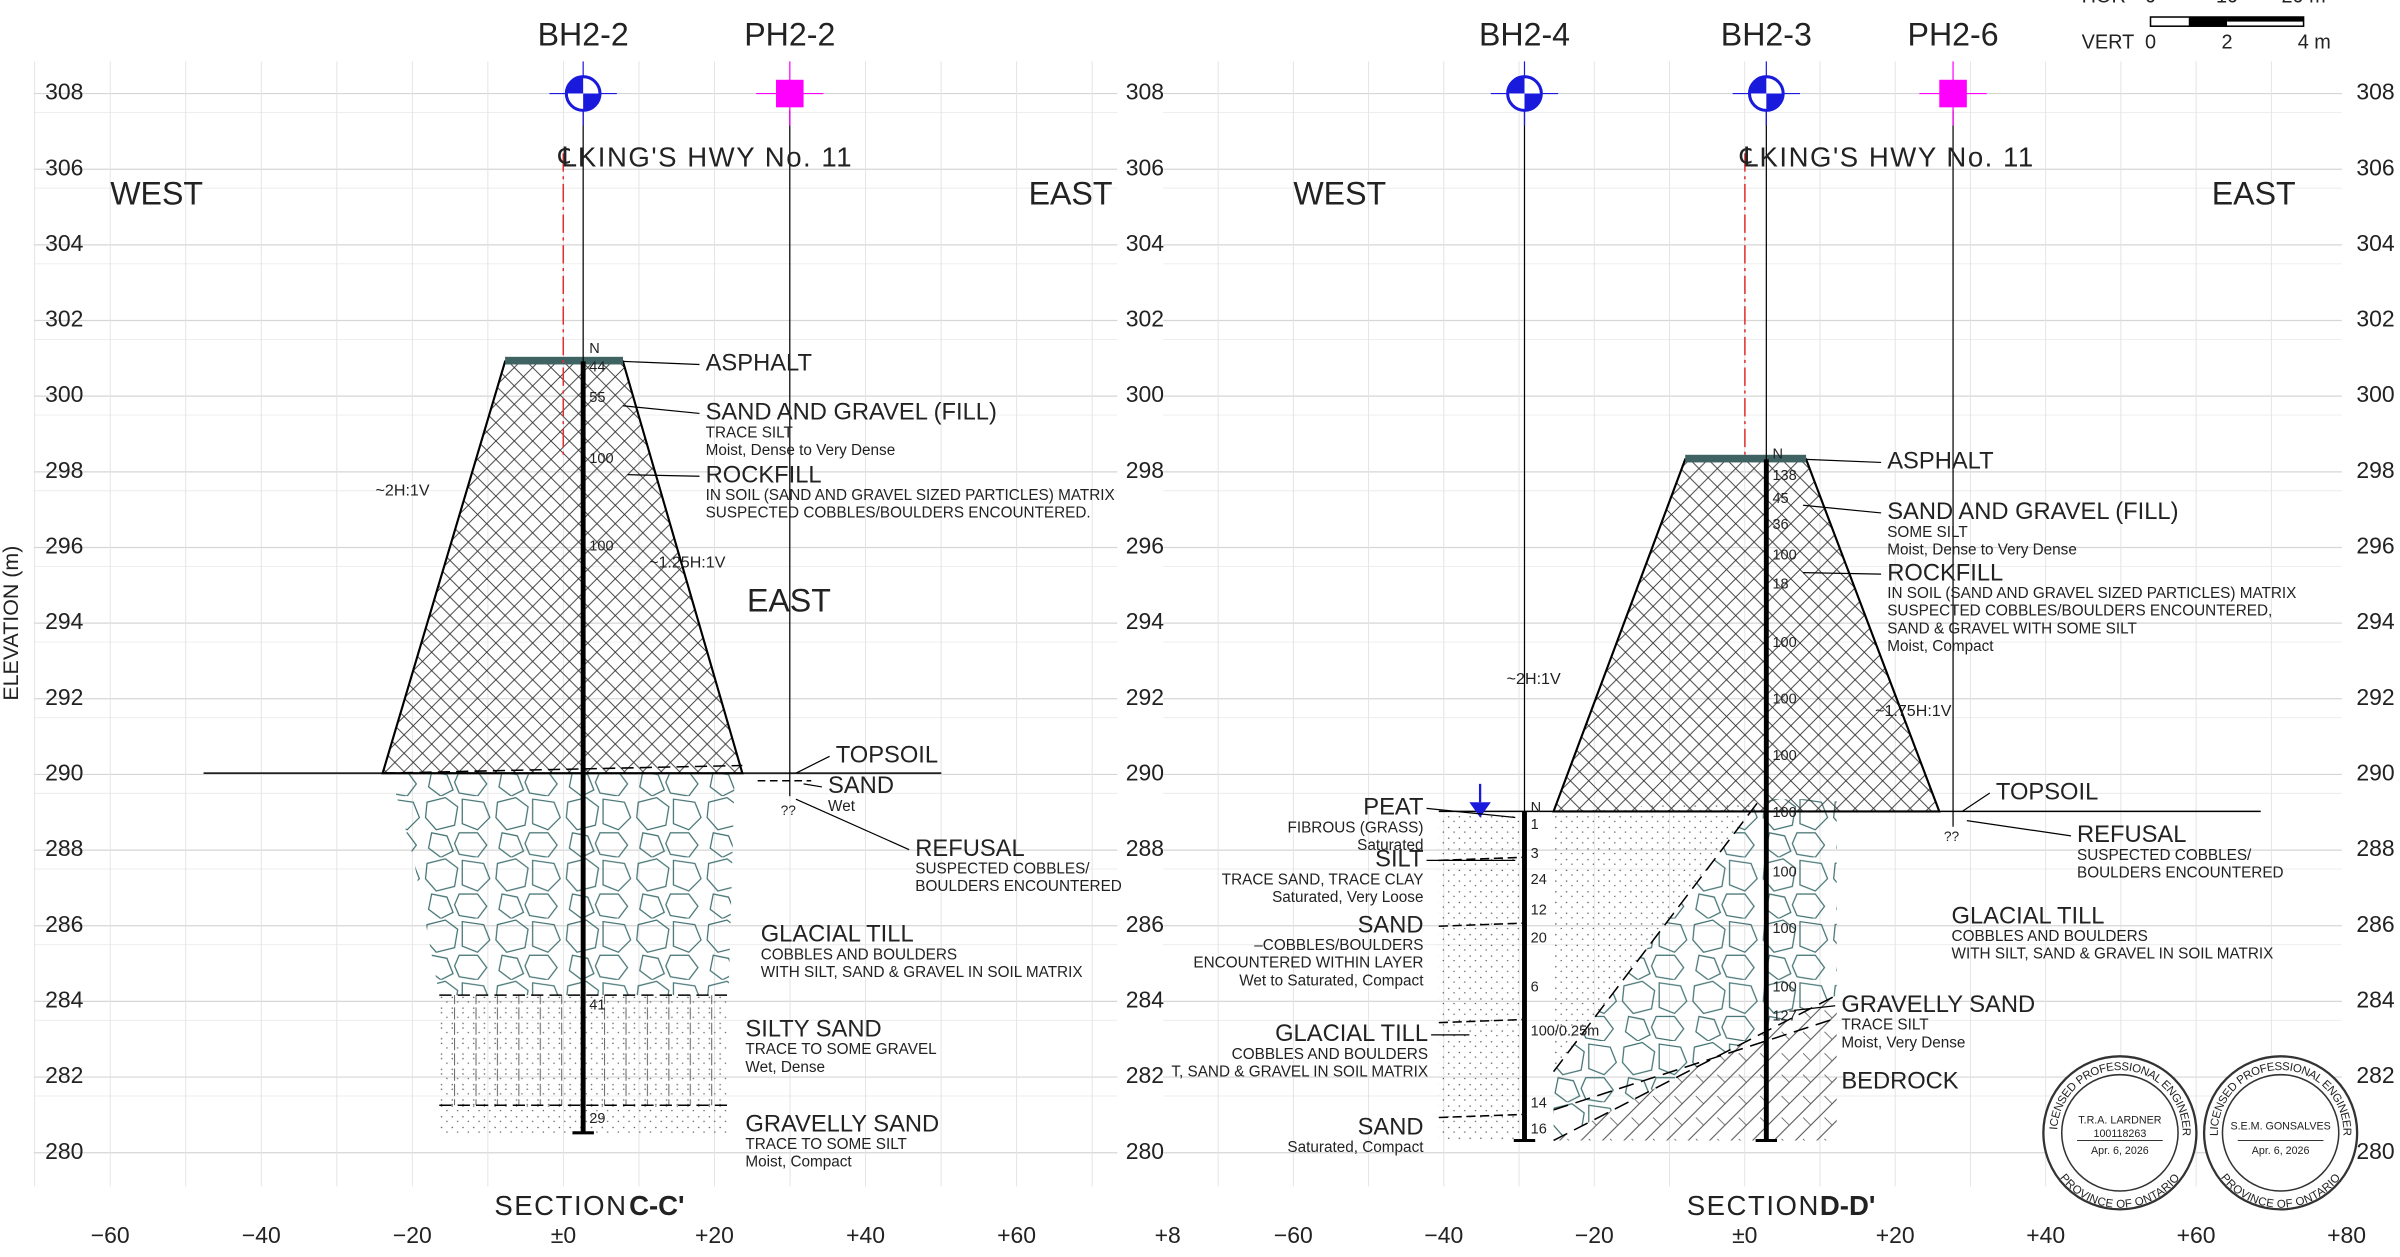 This screenshot has width=2400, height=1257. I want to click on layer-name: GLACIAL TILL, so click(1351, 1034).